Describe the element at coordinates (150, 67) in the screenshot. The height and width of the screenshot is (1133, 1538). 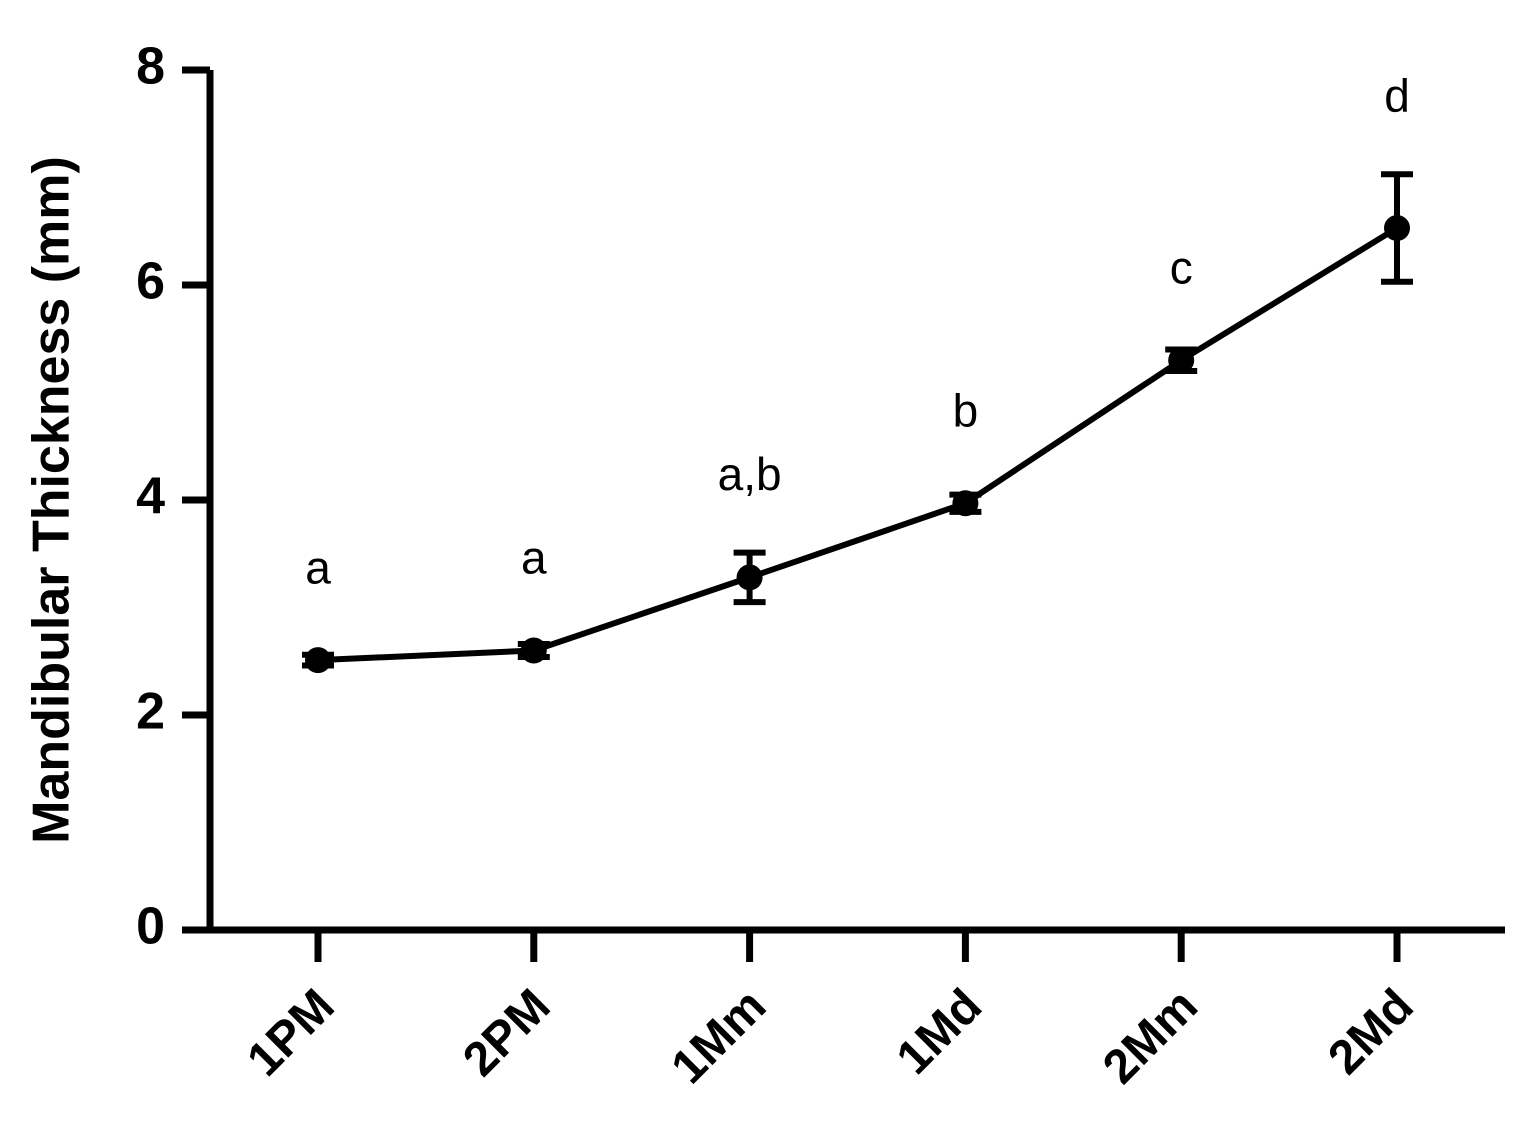
I see `y-tick-label: 8` at that location.